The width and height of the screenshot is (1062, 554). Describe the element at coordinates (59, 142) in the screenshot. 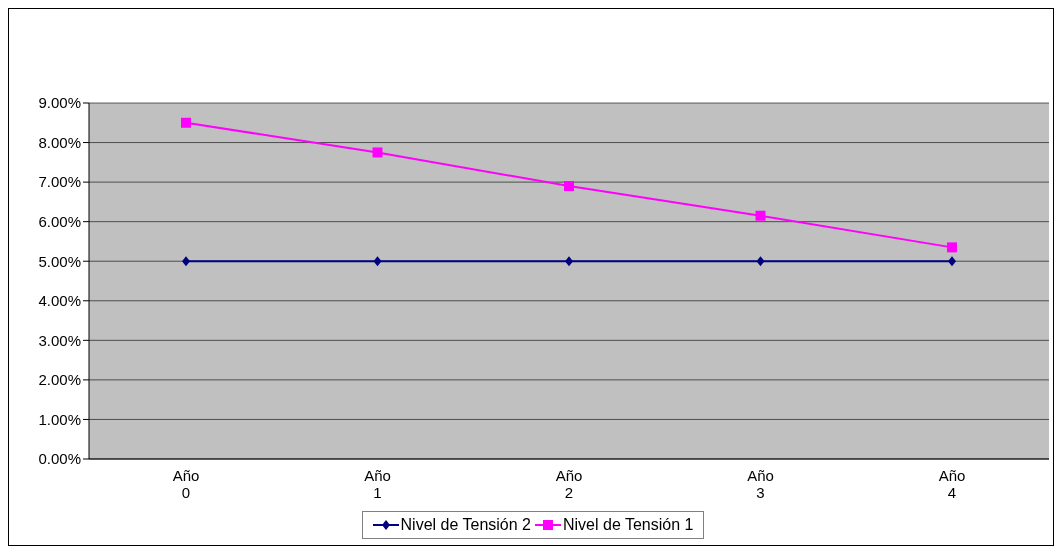

I see `y-tick-label: 8.00%` at that location.